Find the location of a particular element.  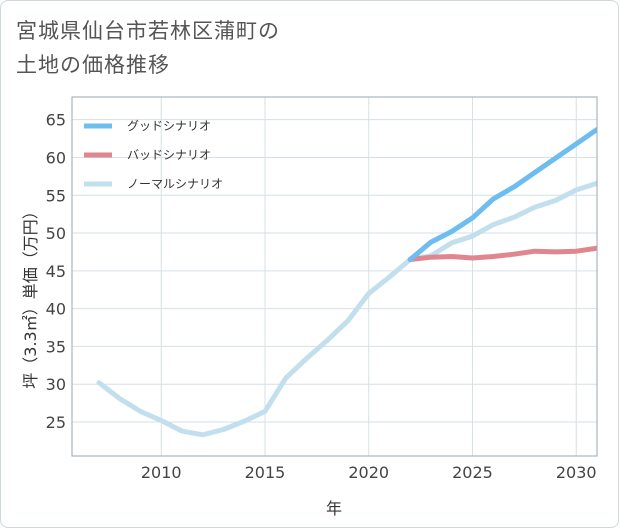

y-tick-label: 60 is located at coordinates (56, 157).